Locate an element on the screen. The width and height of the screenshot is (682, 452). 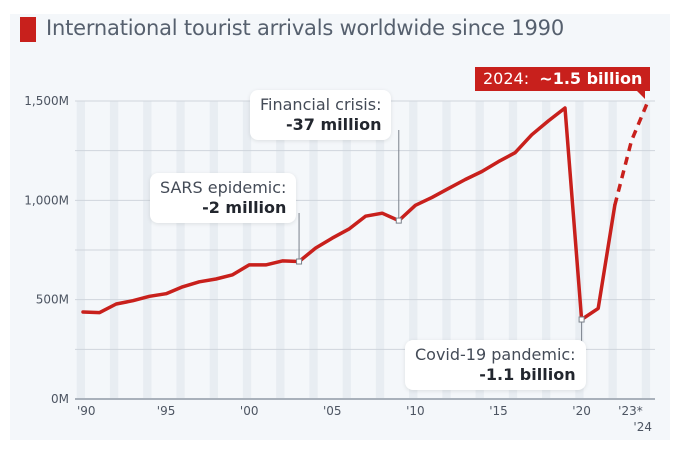
x-tick-label: '10 is located at coordinates (415, 411).